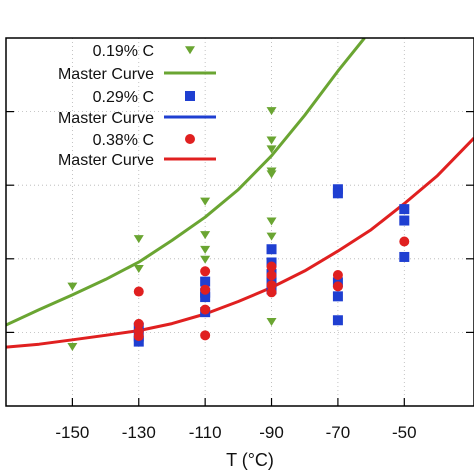  I want to click on x-tick-label: -50, so click(404, 432).